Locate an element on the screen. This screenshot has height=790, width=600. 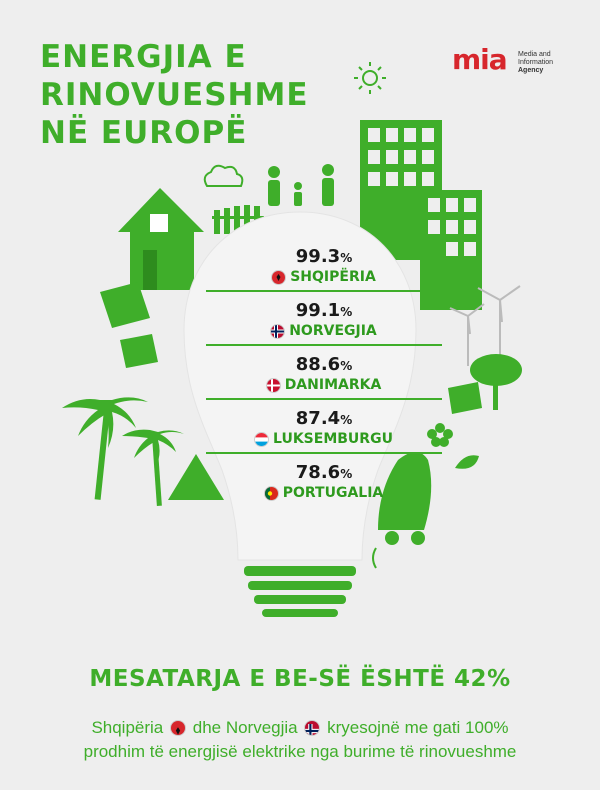
mia-logo: mia Media and Information Agency is located at coordinates (512, 62).